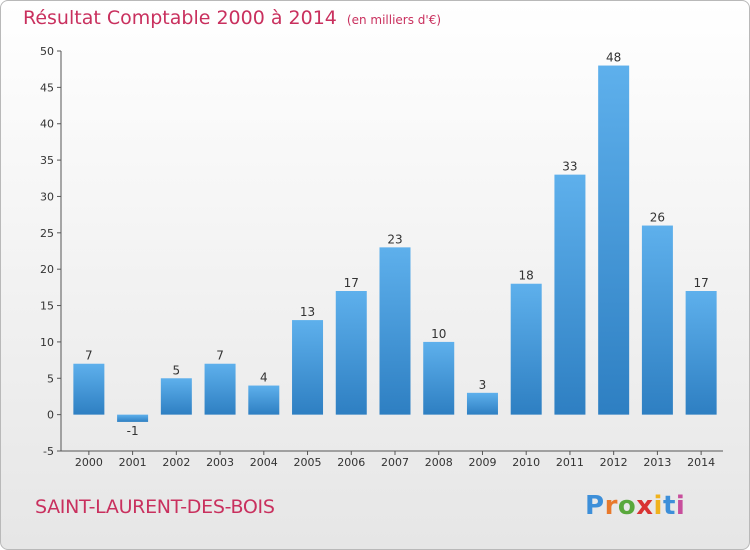  What do you see at coordinates (308, 367) in the screenshot?
I see `bar-2005` at bounding box center [308, 367].